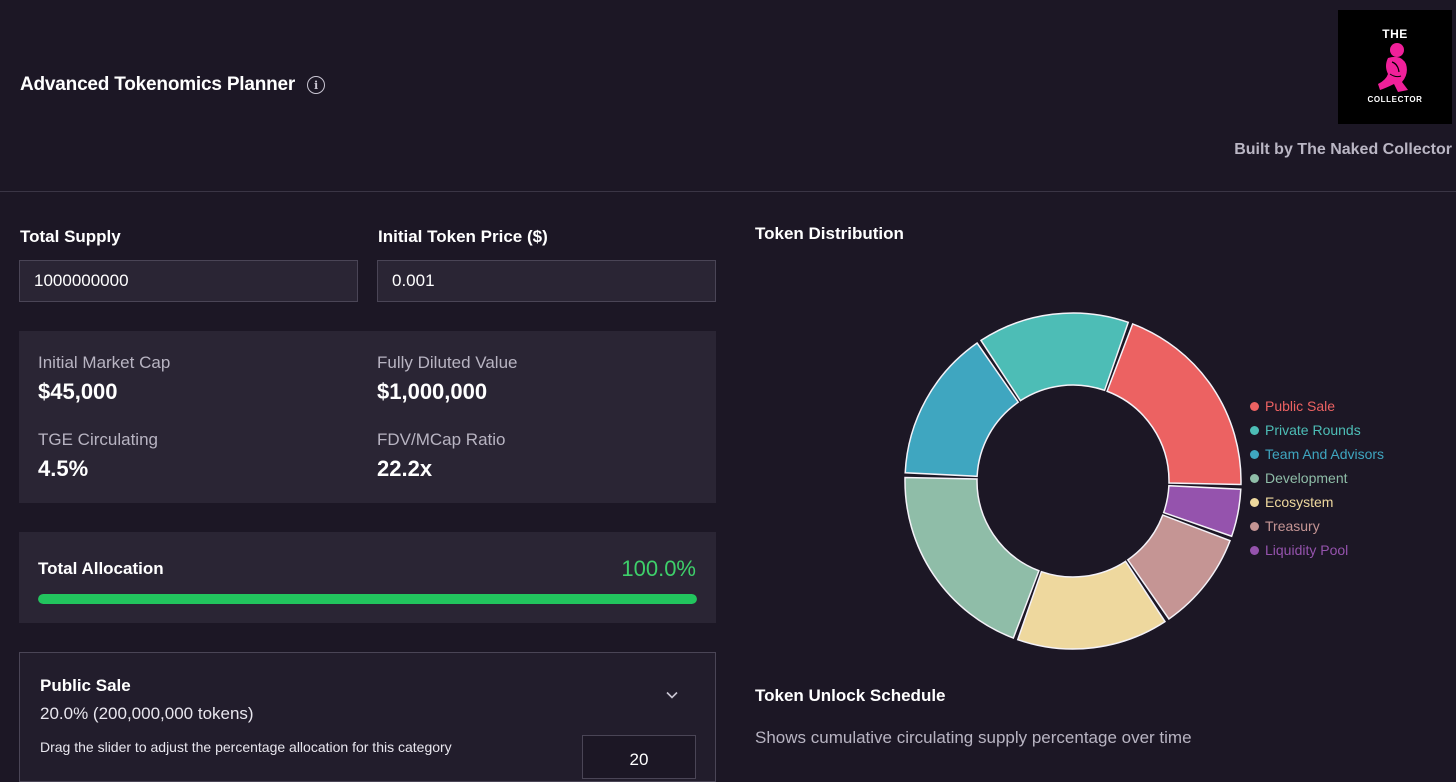 Image resolution: width=1456 pixels, height=782 pixels. Describe the element at coordinates (70, 236) in the screenshot. I see `total-supply-label: Total Supply` at that location.